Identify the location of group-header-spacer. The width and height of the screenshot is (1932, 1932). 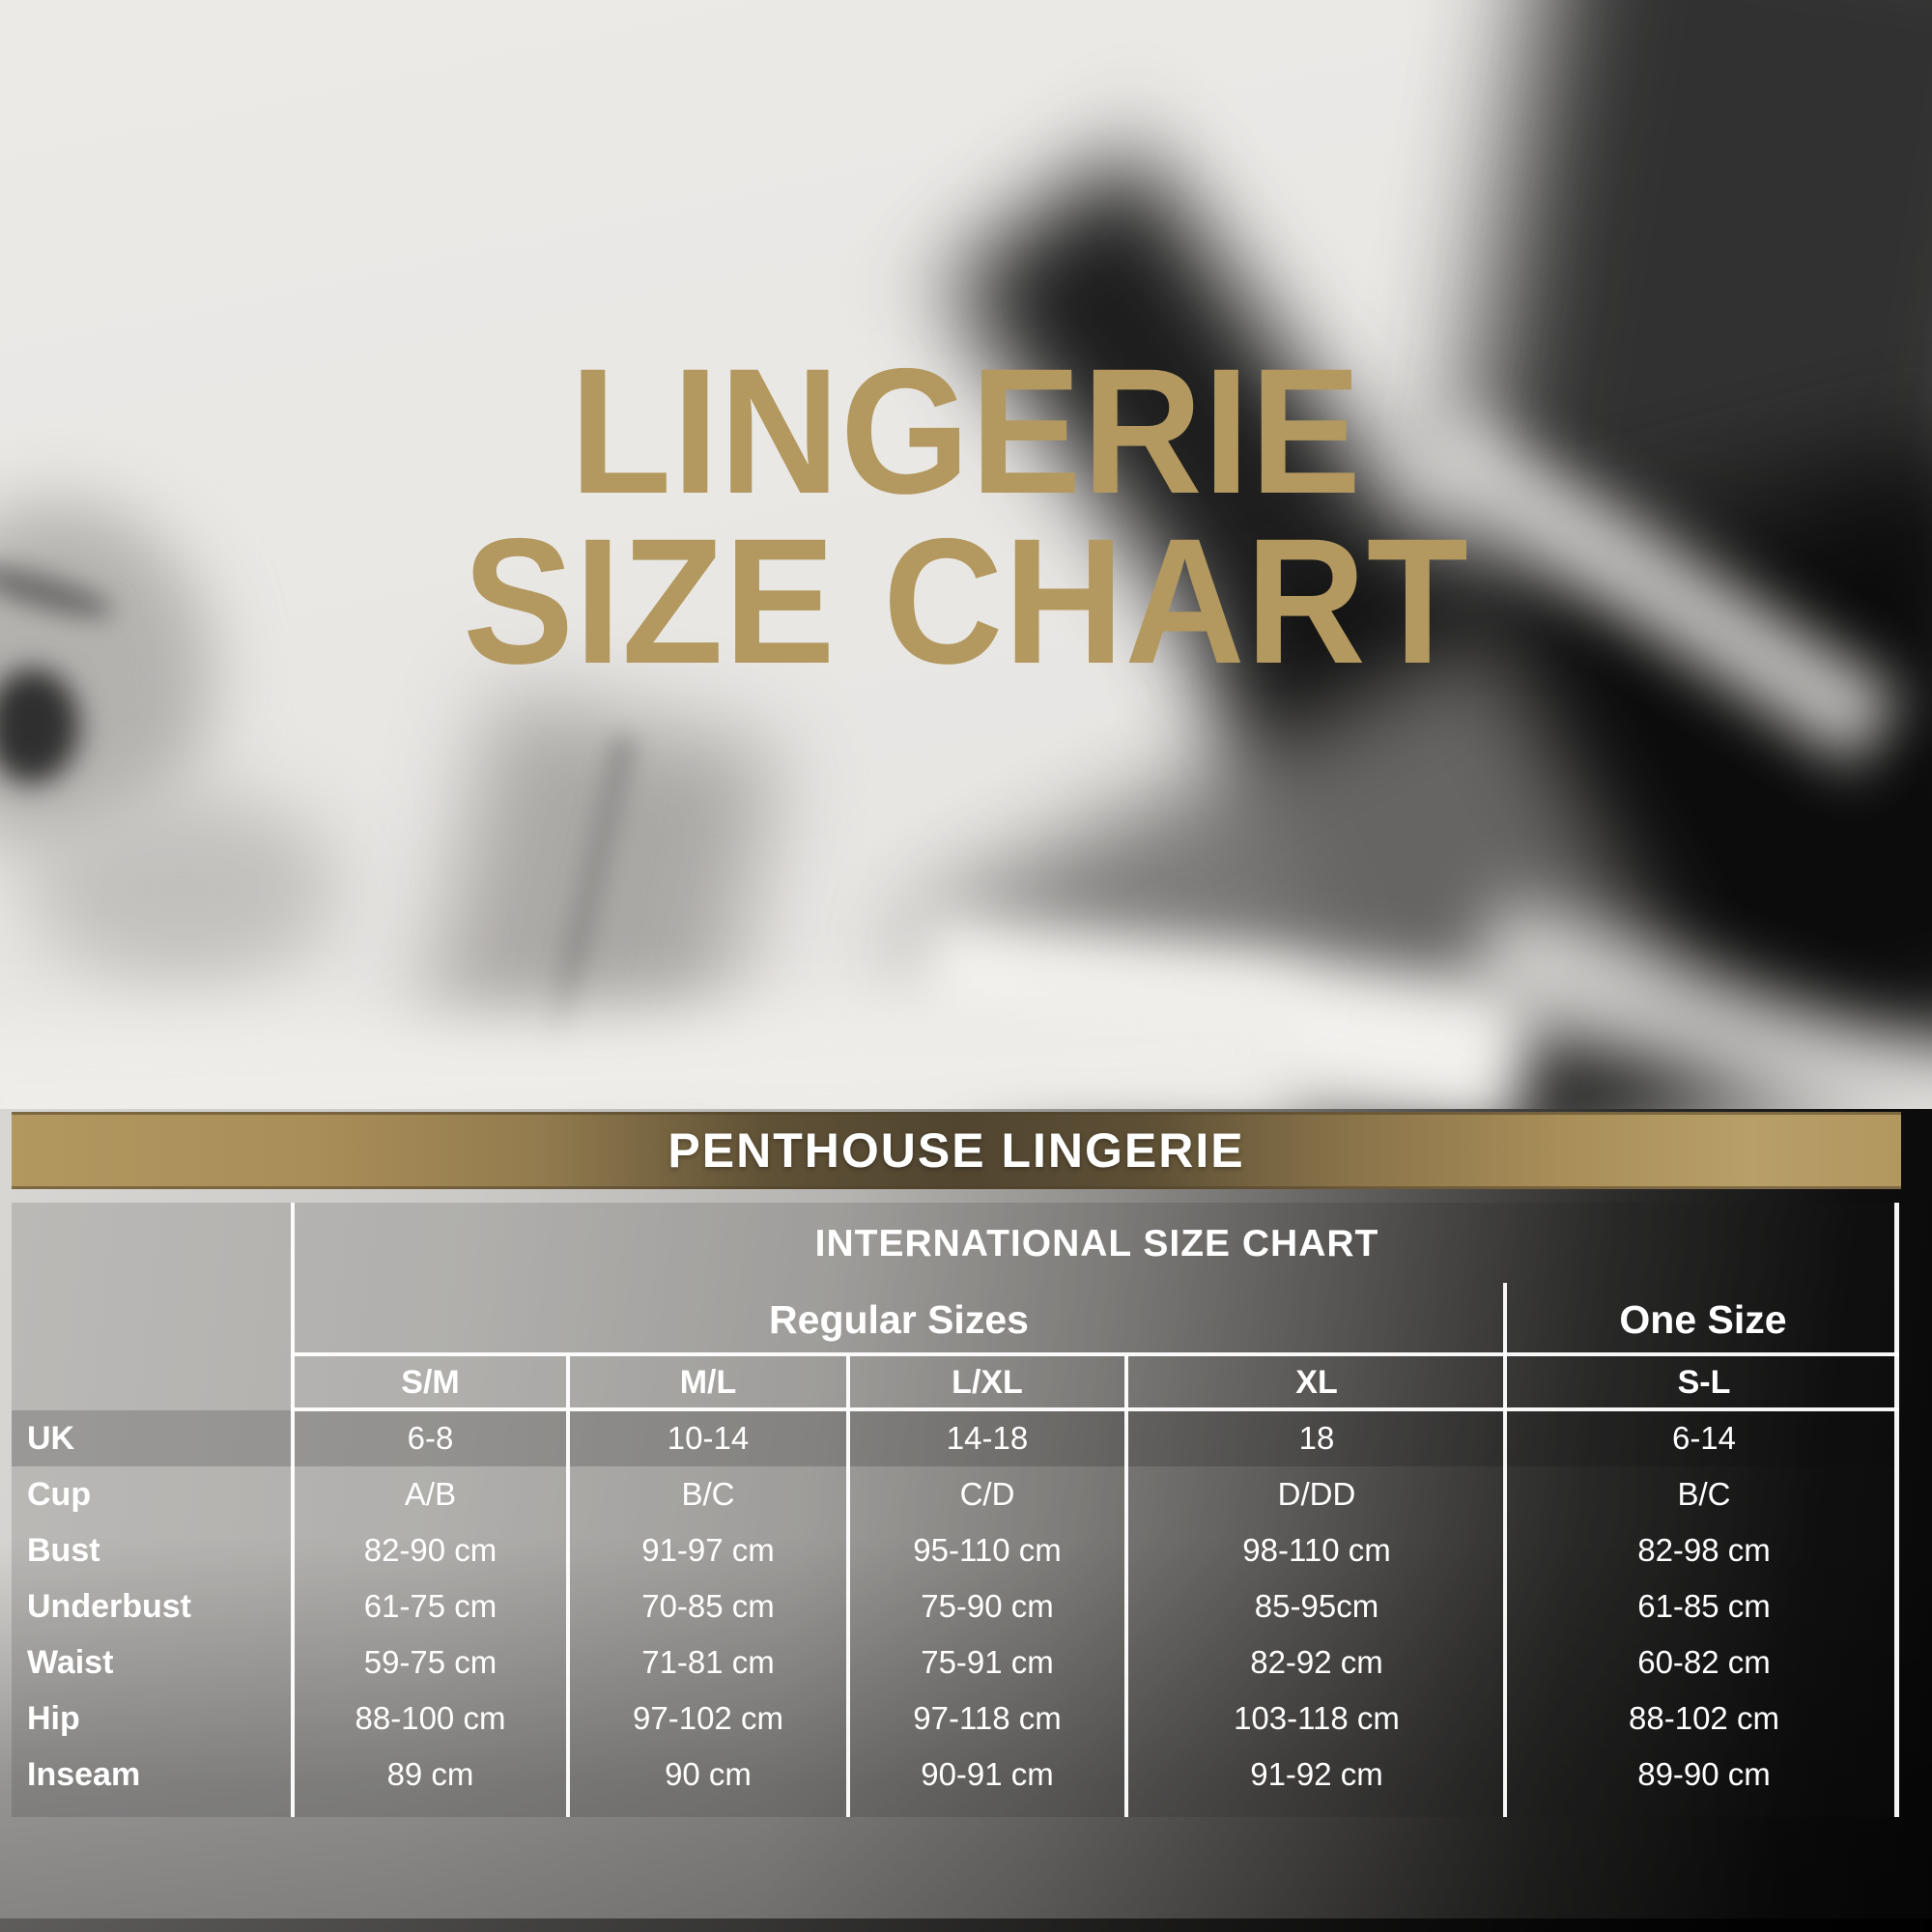
(152, 1320).